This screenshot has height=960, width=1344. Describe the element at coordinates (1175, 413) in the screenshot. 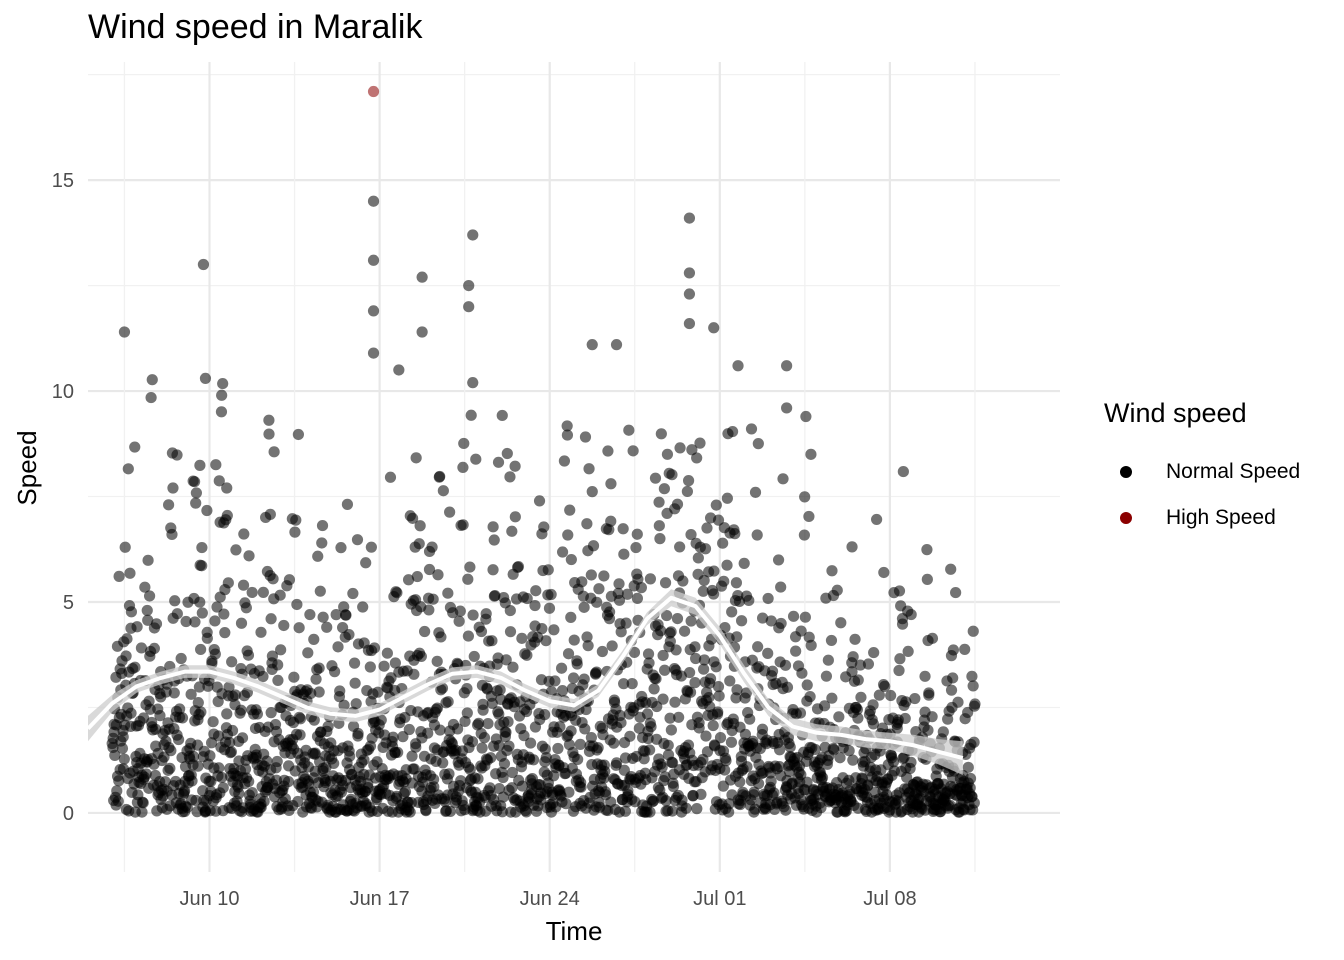

I see `legend-title: Wind speed` at that location.